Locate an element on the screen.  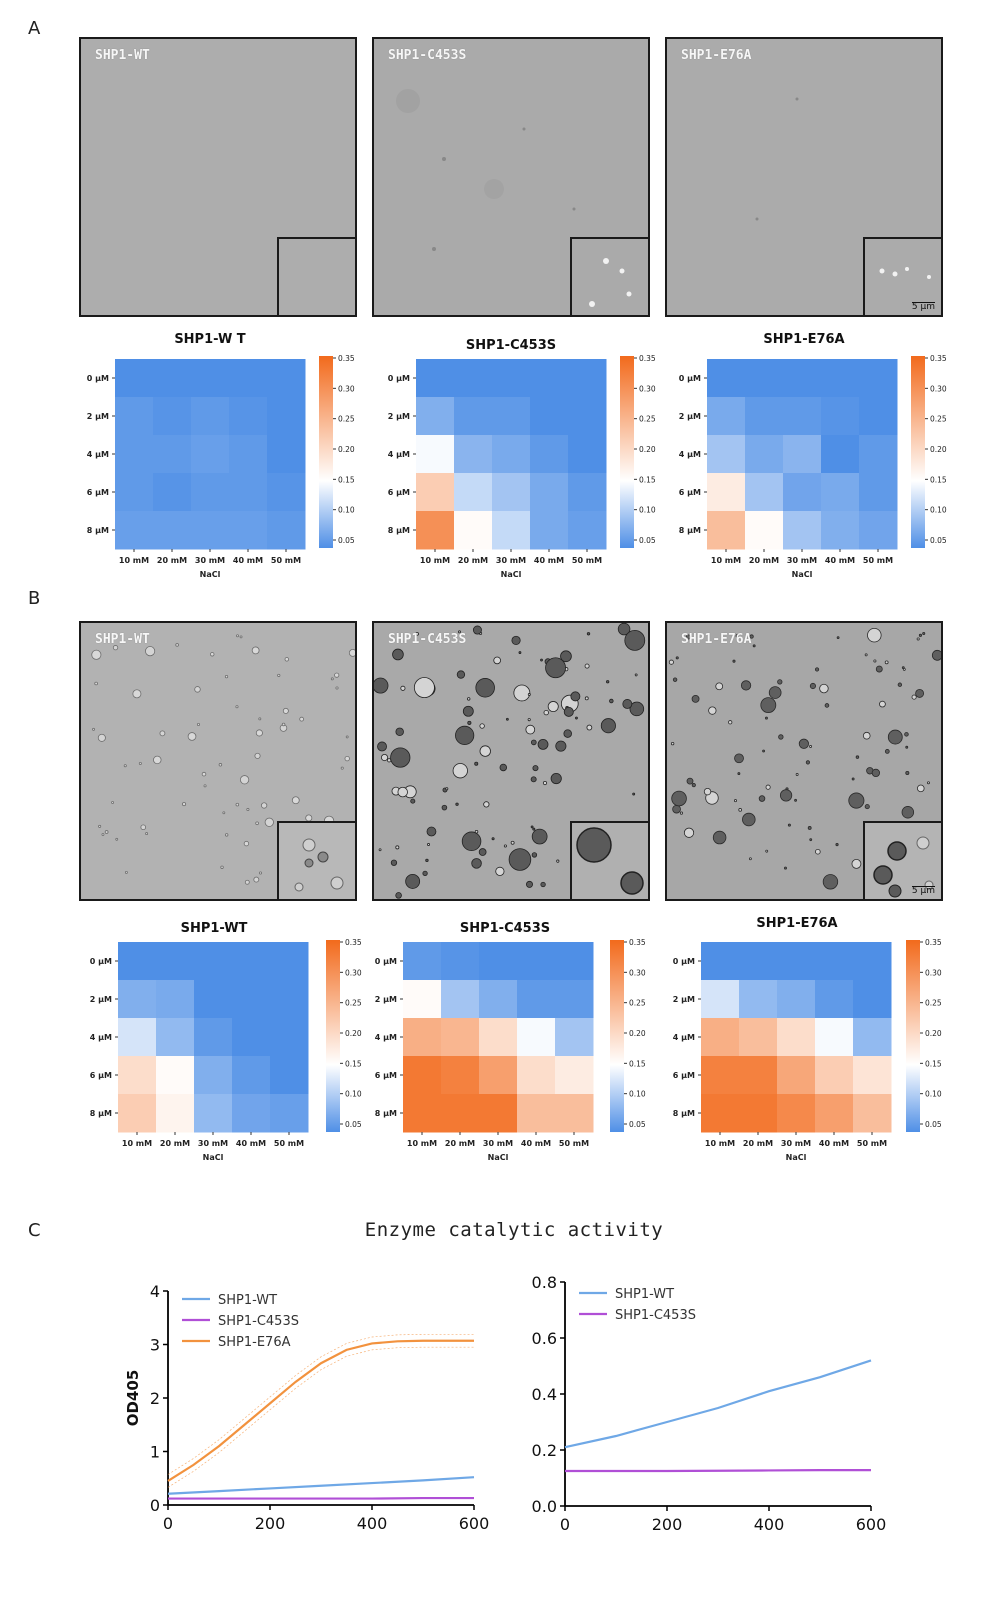
x-tick-label: 0 is located at coordinates (168, 1523).